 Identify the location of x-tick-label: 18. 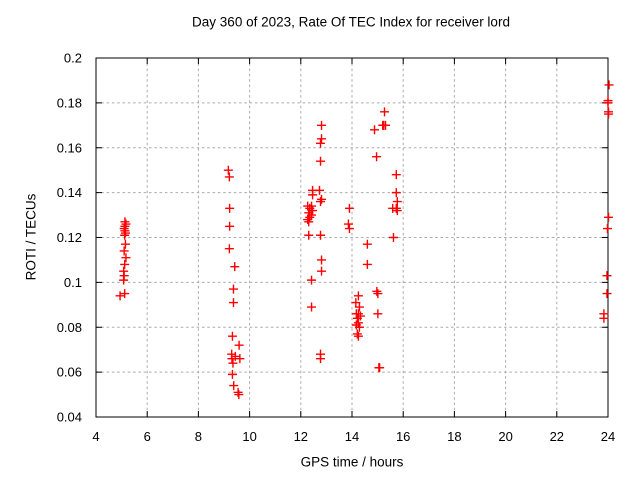
(454, 436).